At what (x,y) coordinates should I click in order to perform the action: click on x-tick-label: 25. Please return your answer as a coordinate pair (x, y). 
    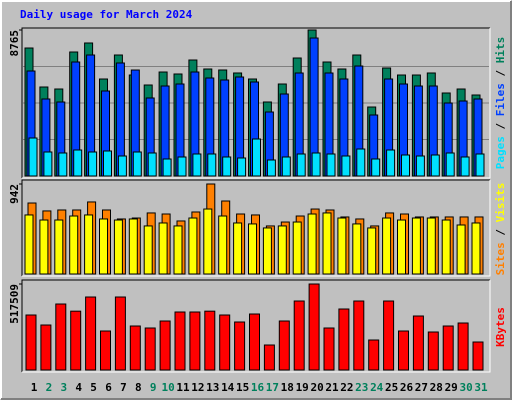
    Looking at the image, I should click on (391, 387).